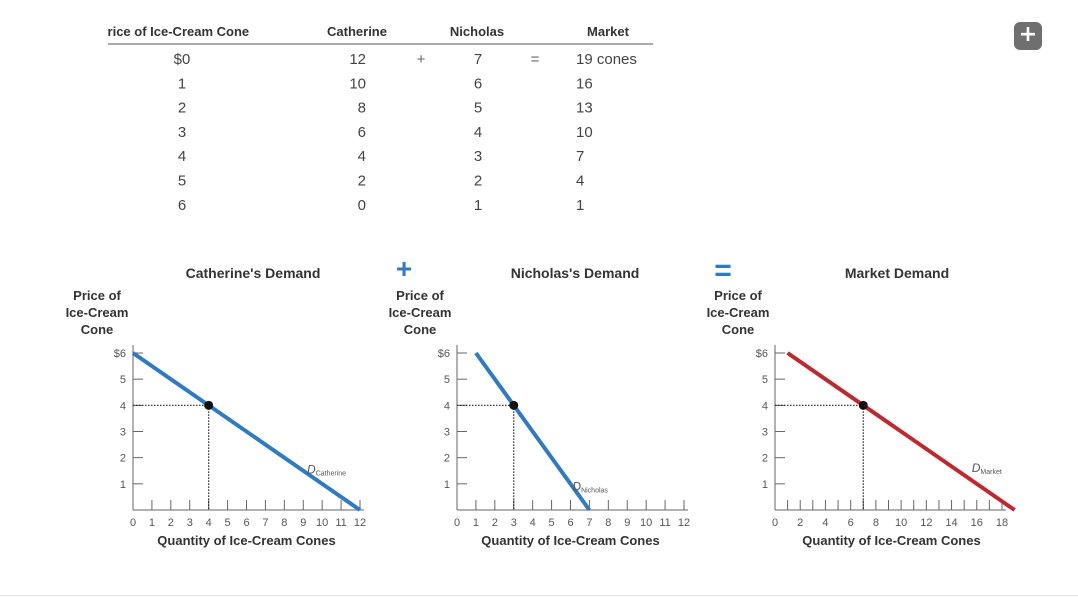 The image size is (1078, 598). Describe the element at coordinates (385, 132) in the screenshot. I see `table-row: 3 6 4 10` at that location.